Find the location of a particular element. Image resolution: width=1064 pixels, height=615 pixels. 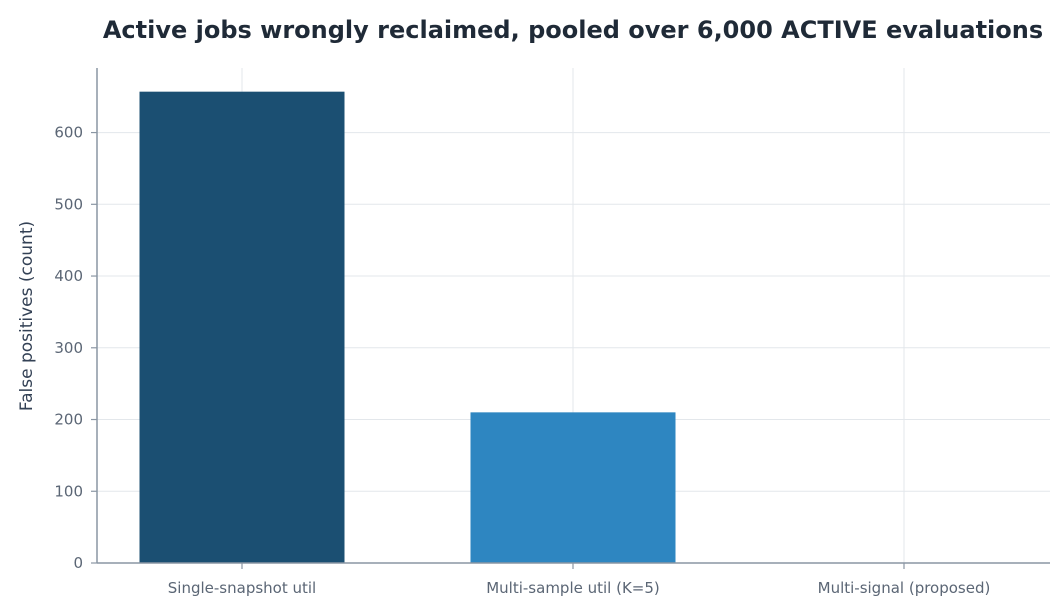

y-tick-label: 600 is located at coordinates (68, 133).